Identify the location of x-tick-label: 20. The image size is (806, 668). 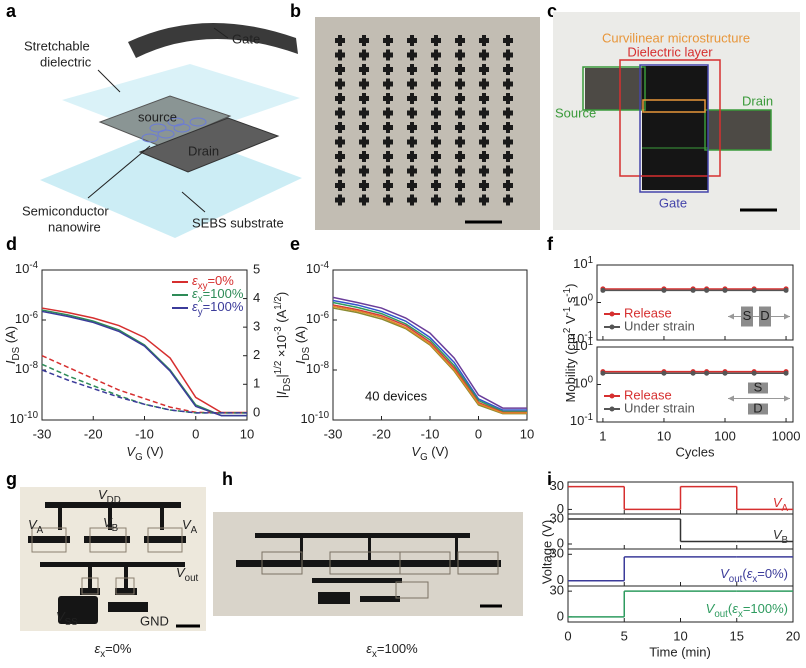
(793, 635).